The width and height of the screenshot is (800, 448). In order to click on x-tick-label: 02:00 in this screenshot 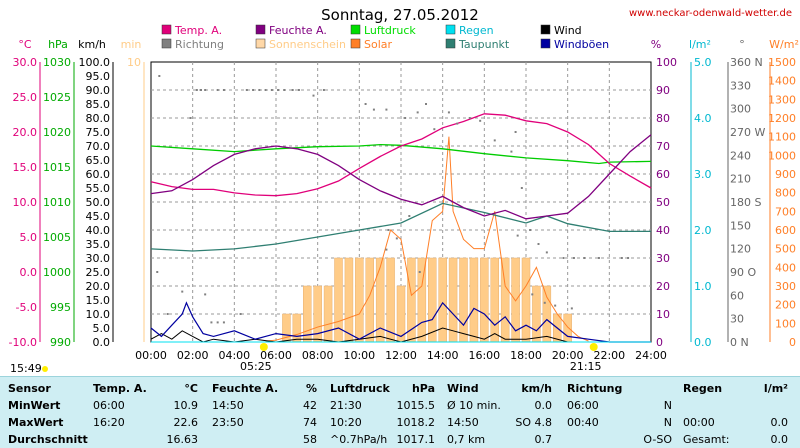, I will do `click(193, 355)`.